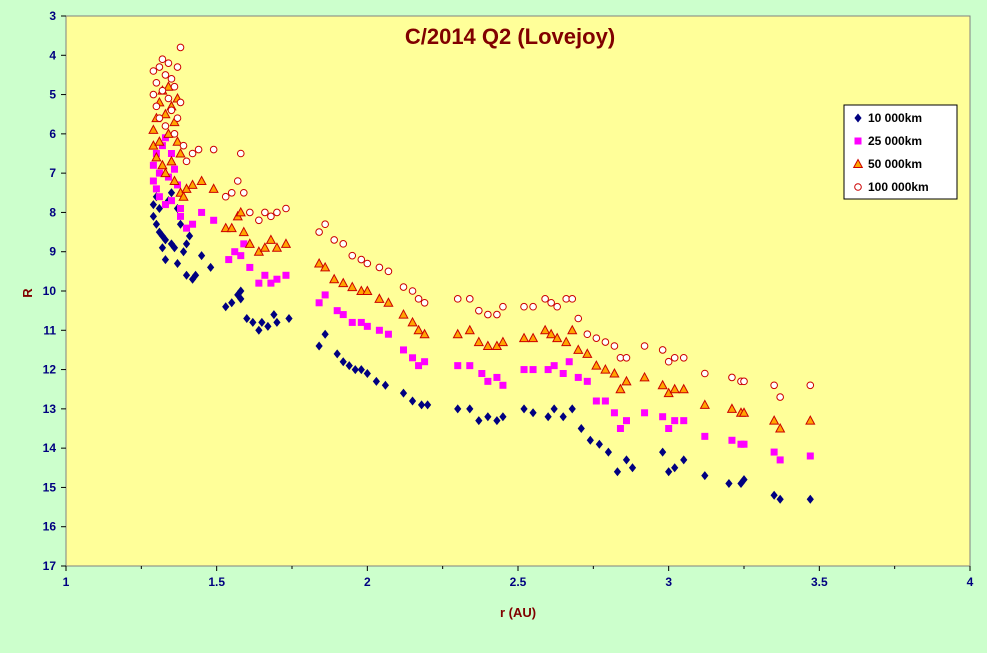 This screenshot has height=653, width=987. Describe the element at coordinates (668, 582) in the screenshot. I see `x-tick-label: 3` at that location.